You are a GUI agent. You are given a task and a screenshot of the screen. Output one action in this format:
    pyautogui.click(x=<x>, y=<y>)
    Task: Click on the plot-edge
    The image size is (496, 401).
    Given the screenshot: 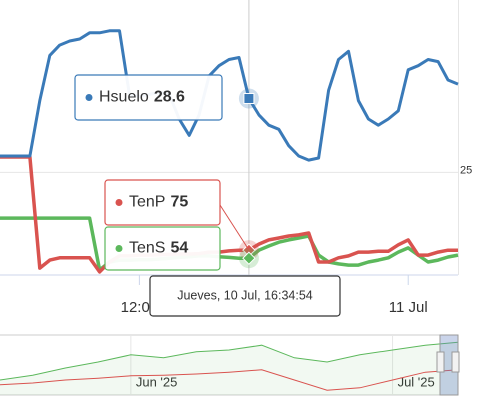 What is the action you would take?
    pyautogui.click(x=458, y=137)
    